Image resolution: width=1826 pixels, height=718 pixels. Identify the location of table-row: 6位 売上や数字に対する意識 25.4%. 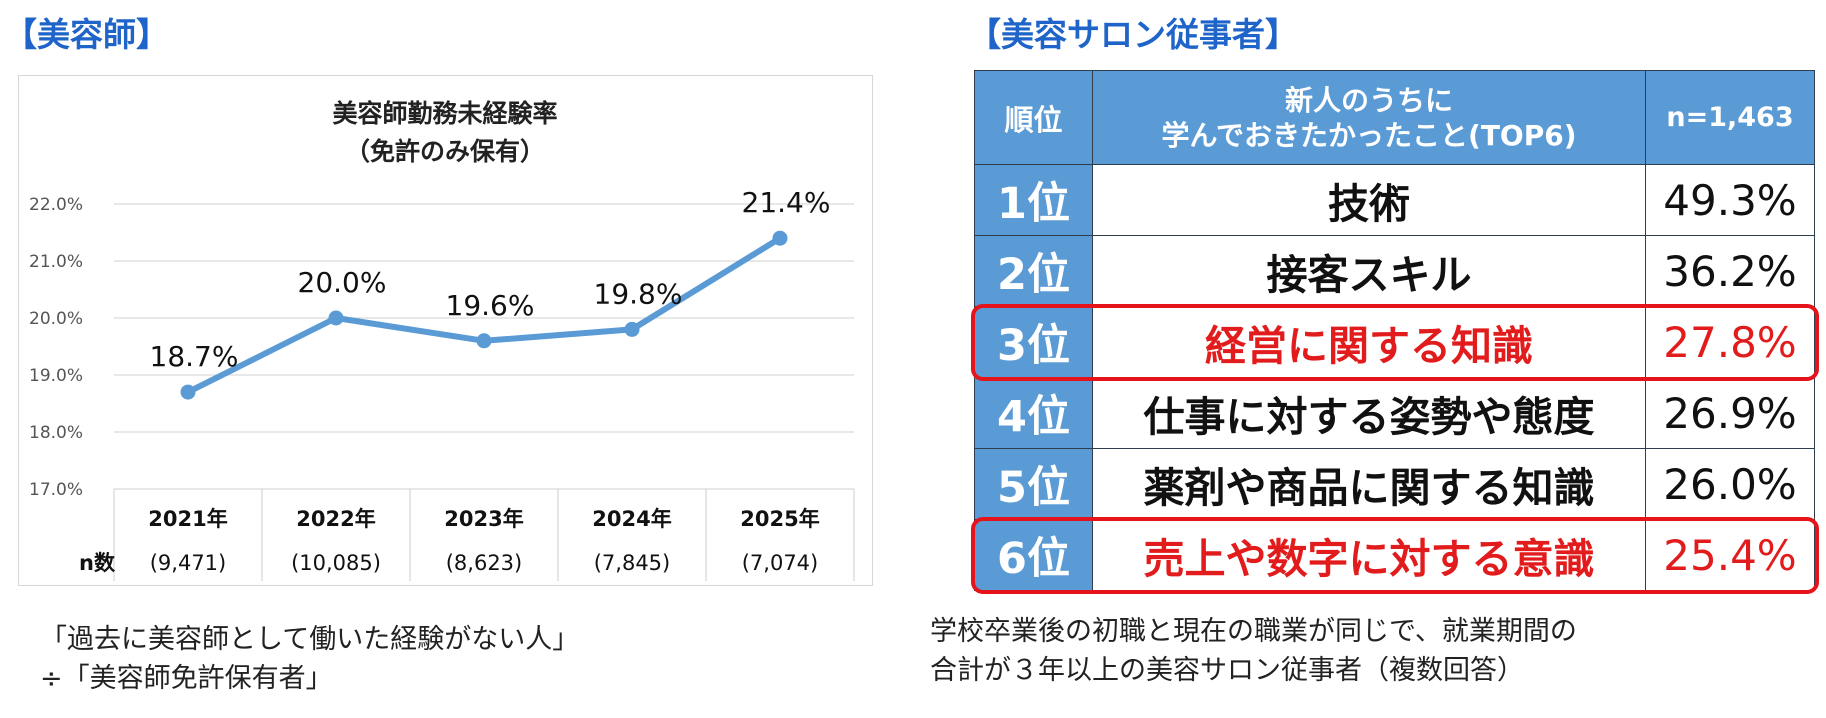
(1394, 555).